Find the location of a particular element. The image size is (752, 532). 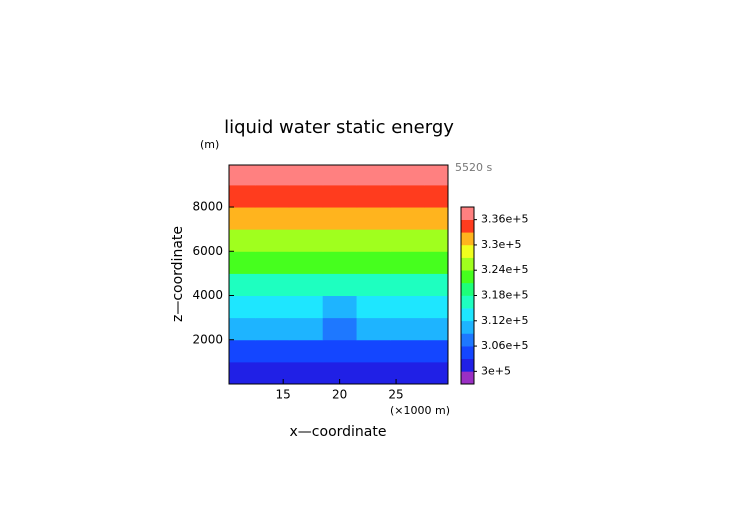

colorbar-tick-label: 3.18e+5 is located at coordinates (504, 295).